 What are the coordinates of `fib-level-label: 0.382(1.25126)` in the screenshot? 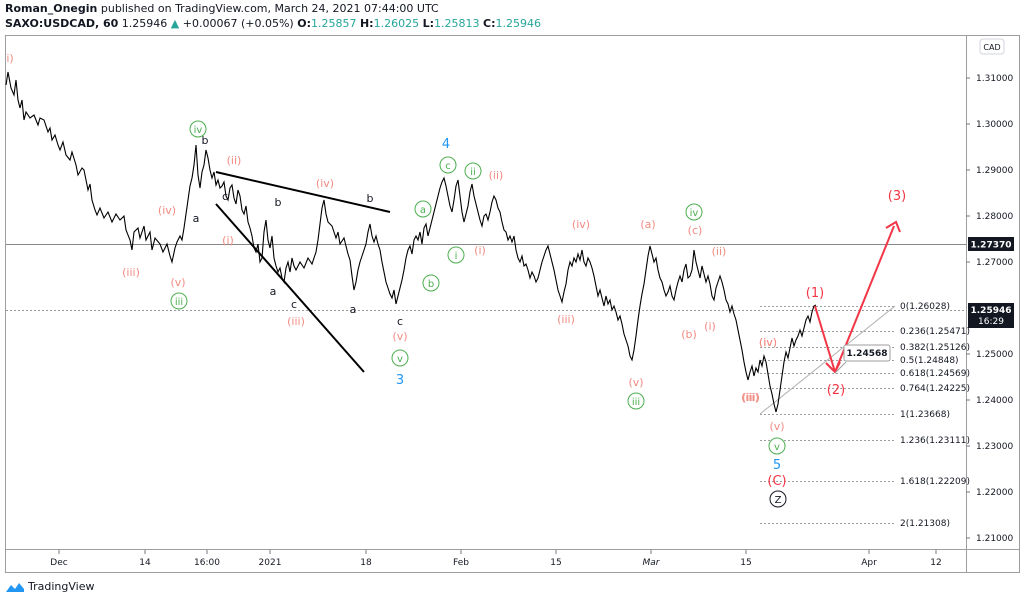 It's located at (935, 348).